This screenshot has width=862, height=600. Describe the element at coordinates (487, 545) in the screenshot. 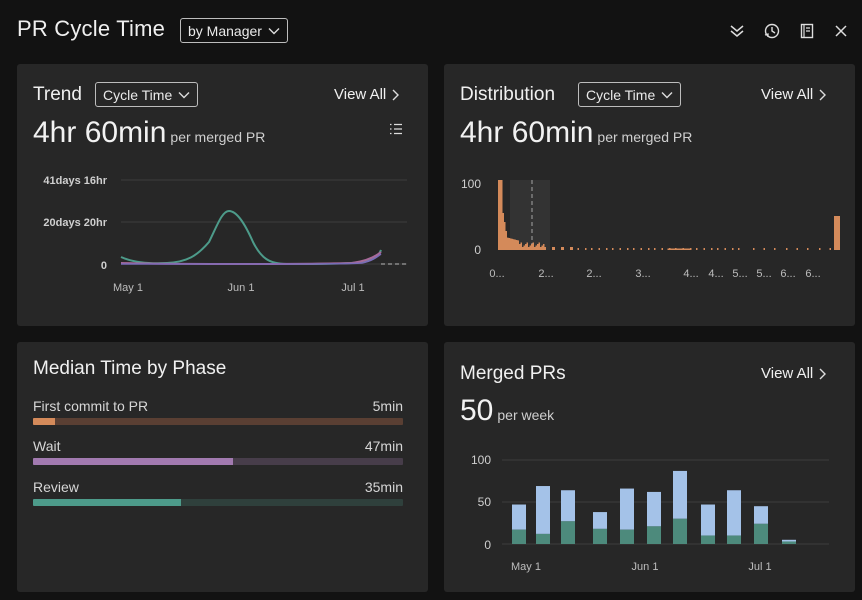

I see `merged-y-tick: 0` at that location.